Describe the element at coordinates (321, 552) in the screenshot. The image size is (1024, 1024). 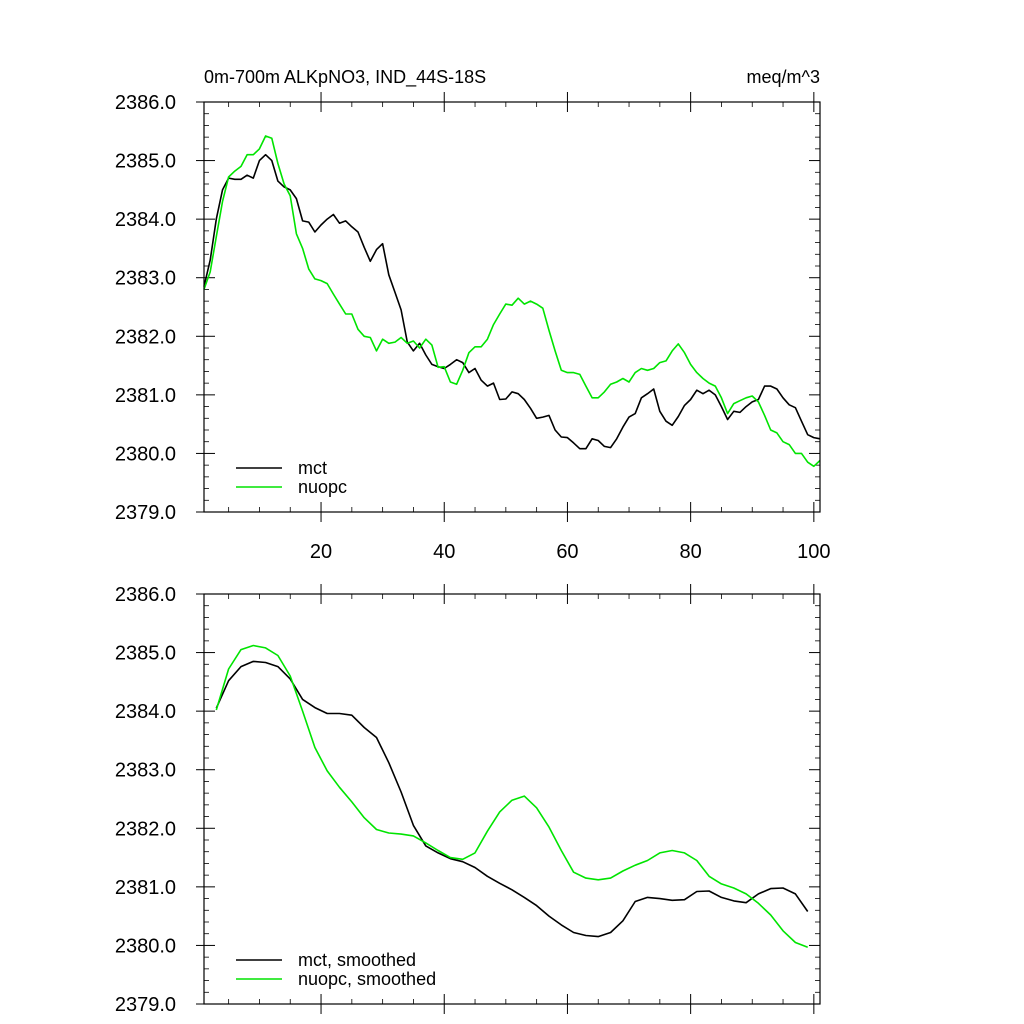
I see `top-x-tick-label: 20` at that location.